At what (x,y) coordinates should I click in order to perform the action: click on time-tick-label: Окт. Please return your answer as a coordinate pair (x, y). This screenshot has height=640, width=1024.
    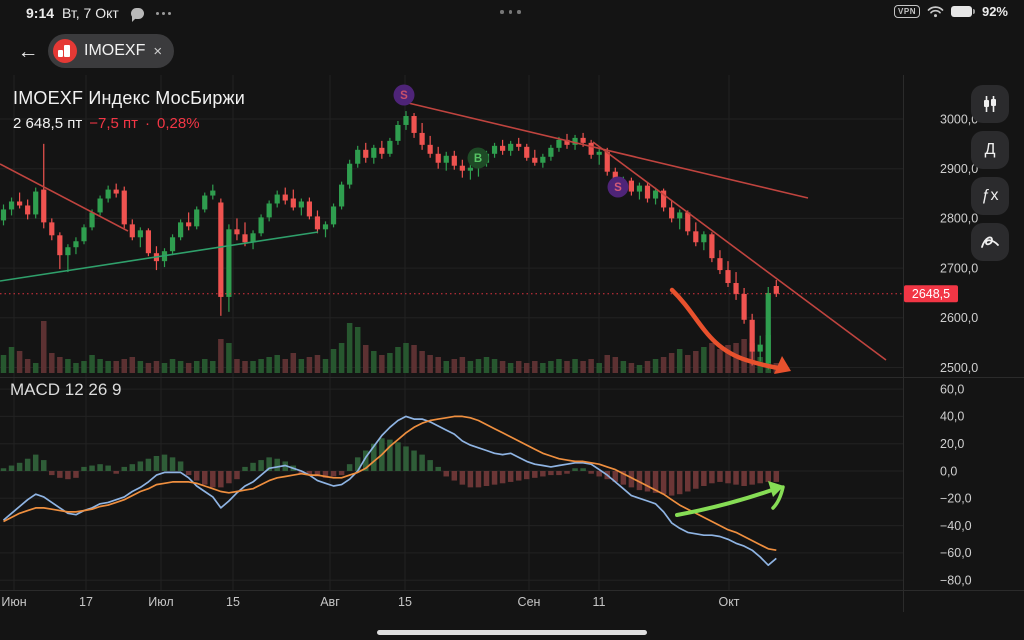
    Looking at the image, I should click on (728, 602).